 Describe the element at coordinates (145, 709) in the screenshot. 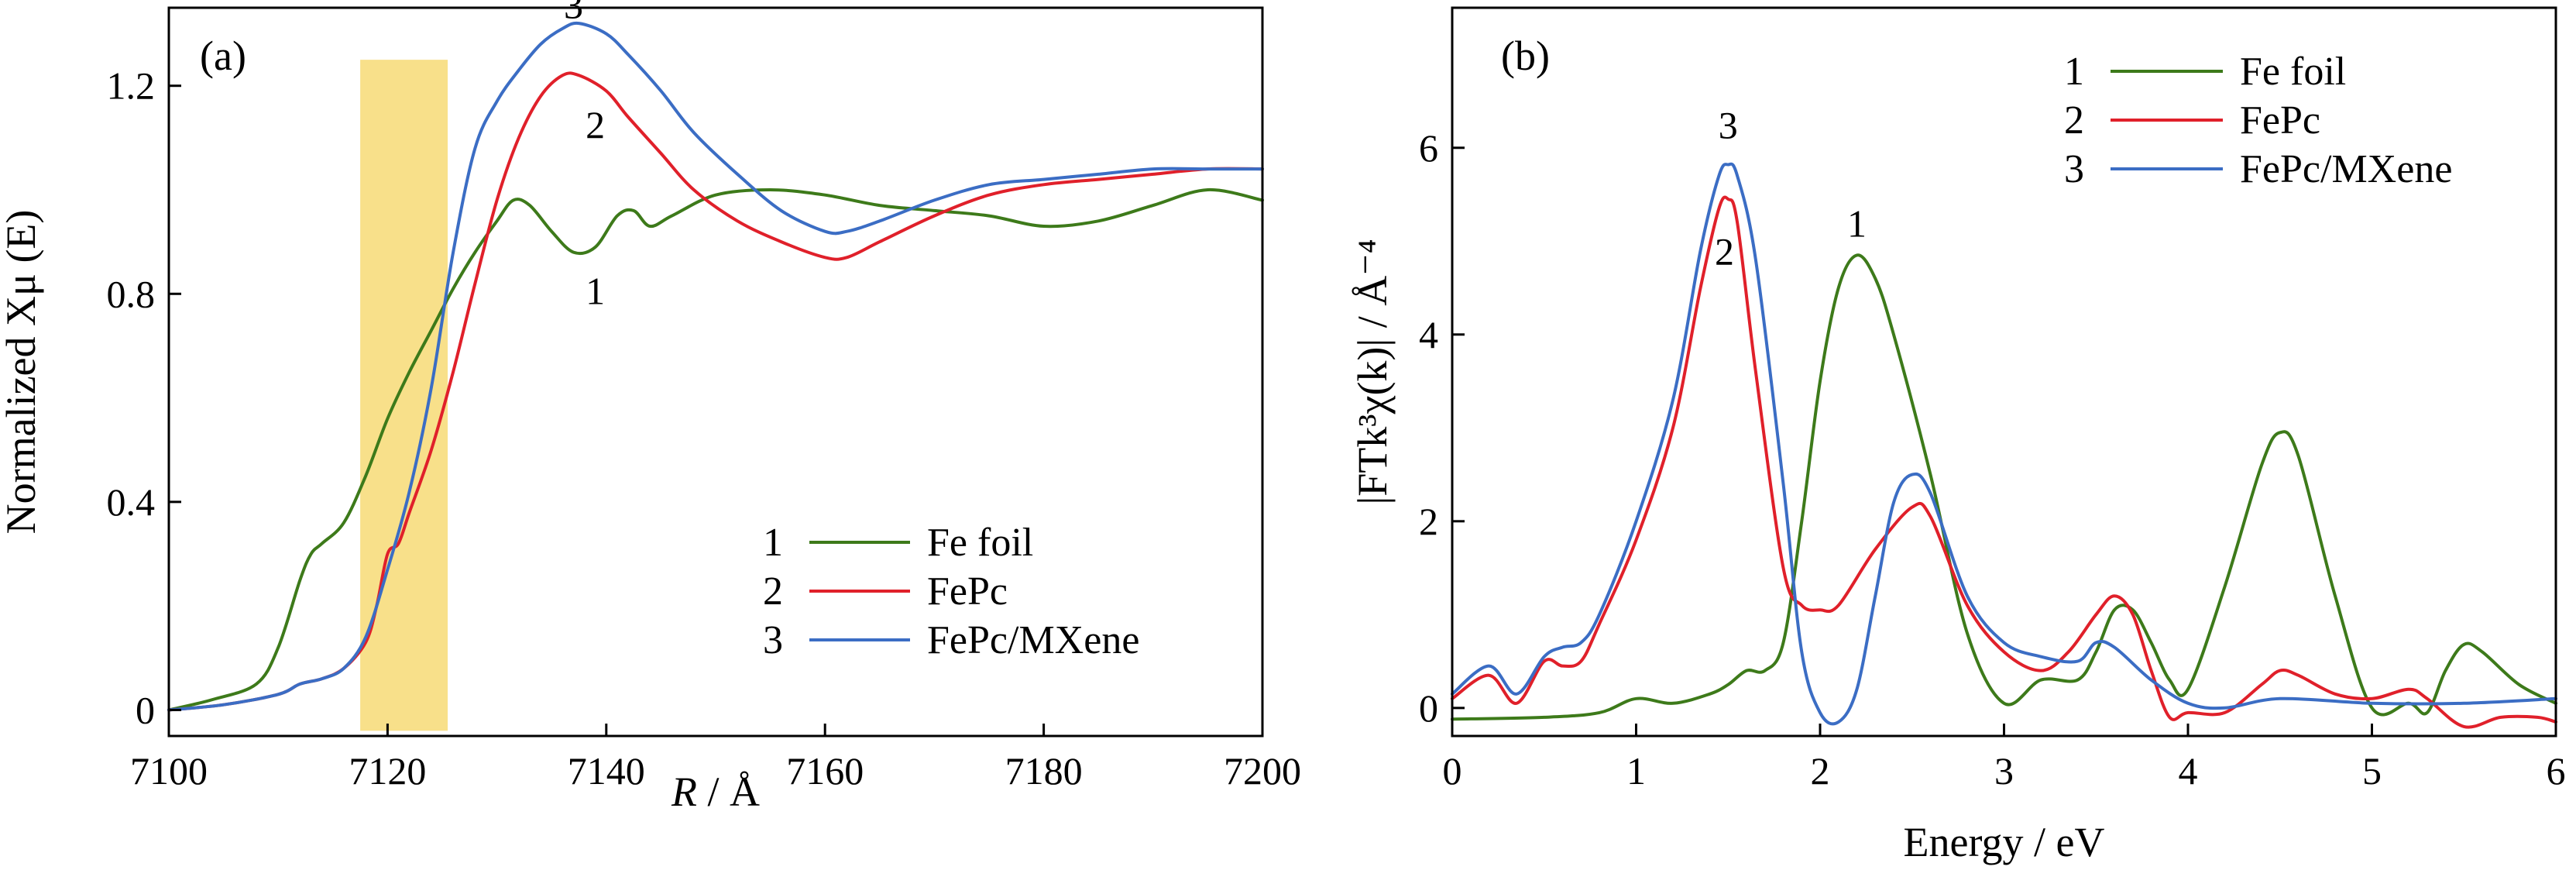

I see `panel-a-y-tick-label: 0` at that location.